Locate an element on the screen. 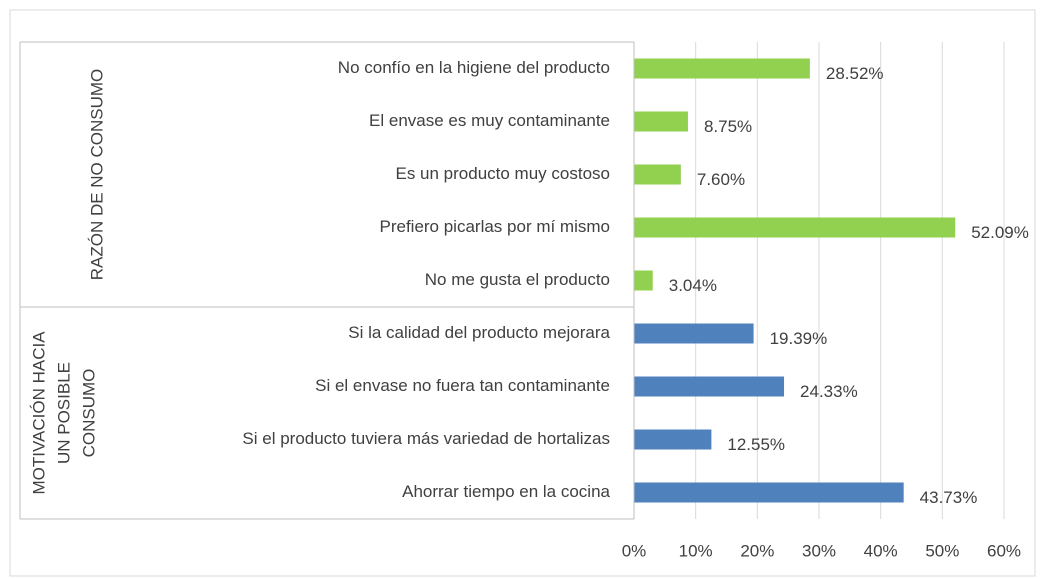 This screenshot has height=578, width=1042. x-tick-label: 10% is located at coordinates (696, 550).